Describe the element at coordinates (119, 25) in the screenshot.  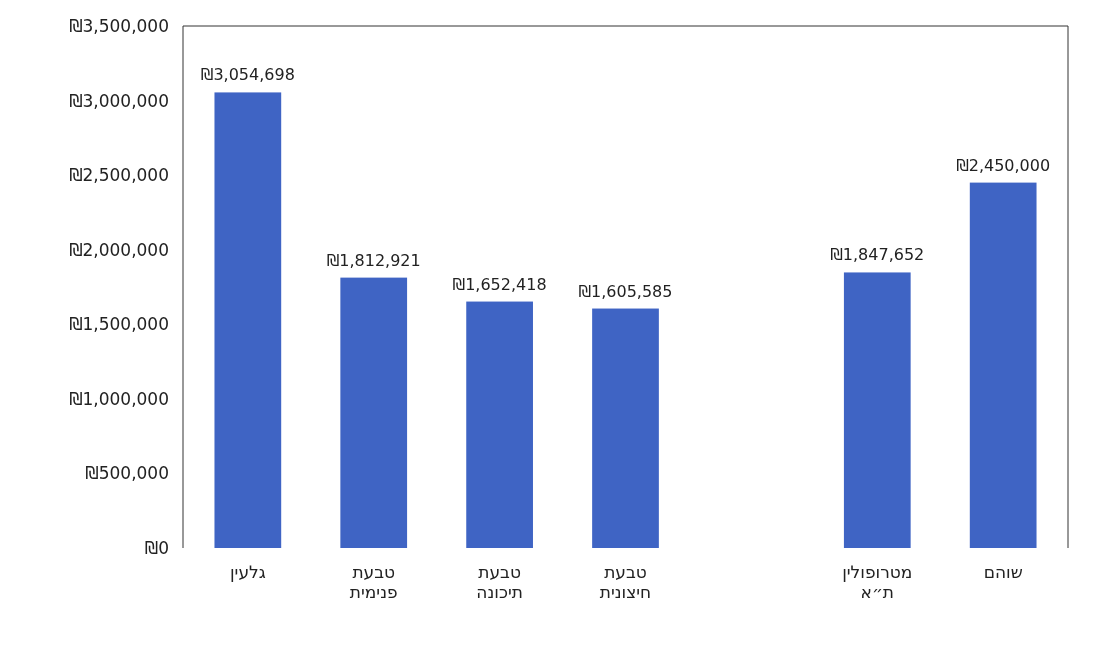
I see `y-tick-label: ₪3,500,000` at that location.